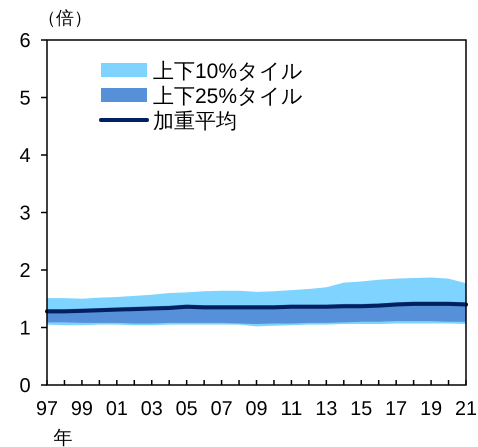  I want to click on legend-label: 加重平均, so click(195, 121).